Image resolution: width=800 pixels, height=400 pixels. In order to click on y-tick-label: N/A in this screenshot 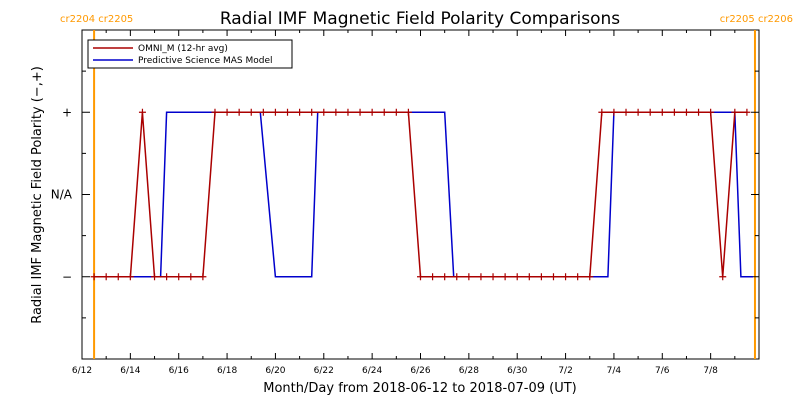, I will do `click(62, 195)`.